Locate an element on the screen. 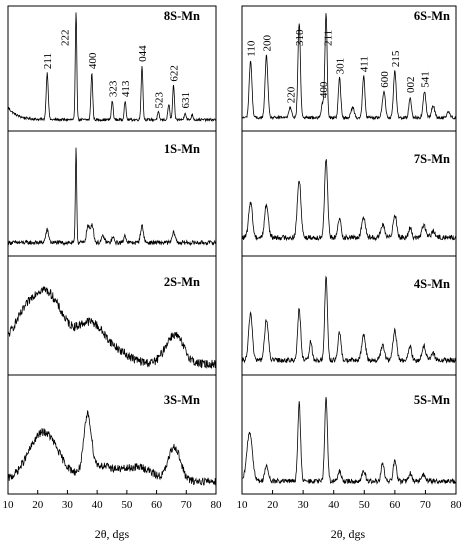 This screenshot has width=464, height=550. panel-title: 5S-Mn is located at coordinates (432, 400).